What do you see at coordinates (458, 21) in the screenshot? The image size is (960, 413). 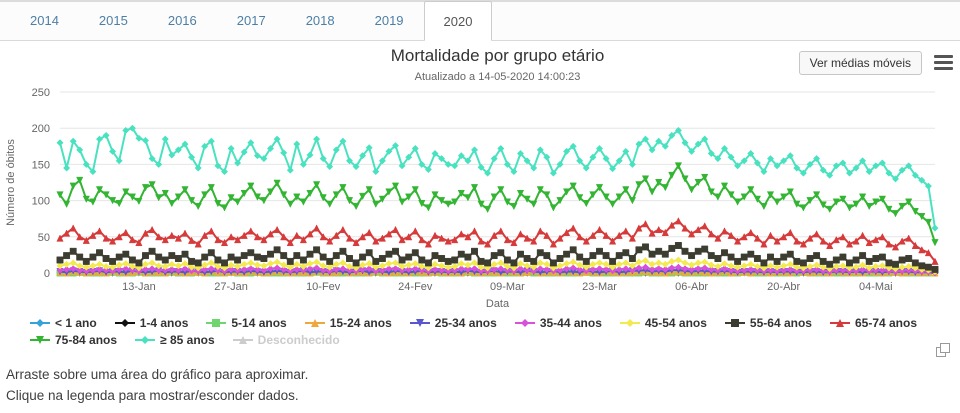 I see `tab-2020: 2020` at bounding box center [458, 21].